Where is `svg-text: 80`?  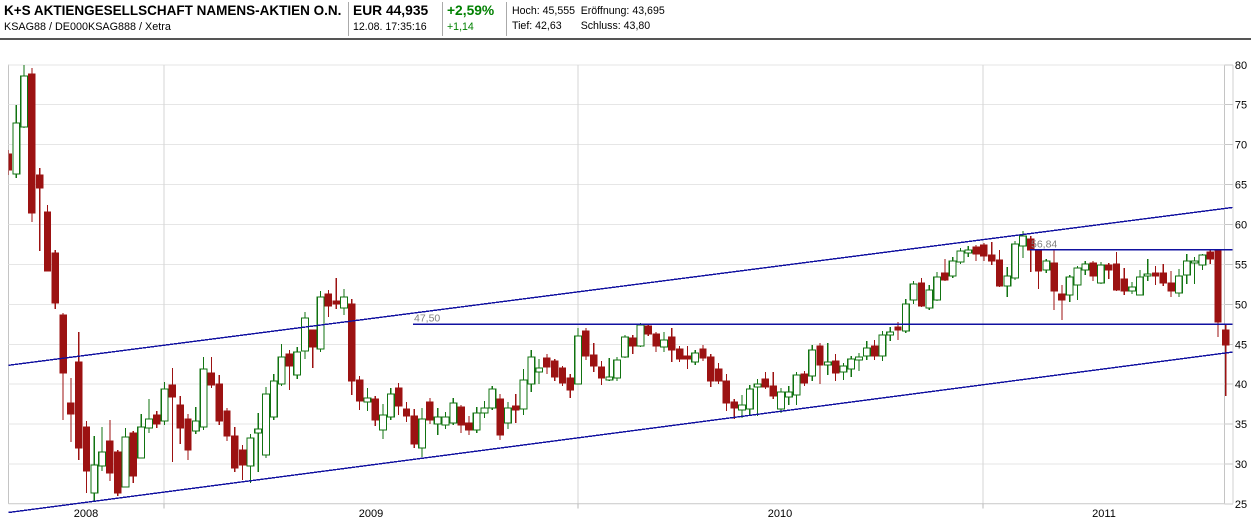 svg-text: 80 is located at coordinates (1241, 66).